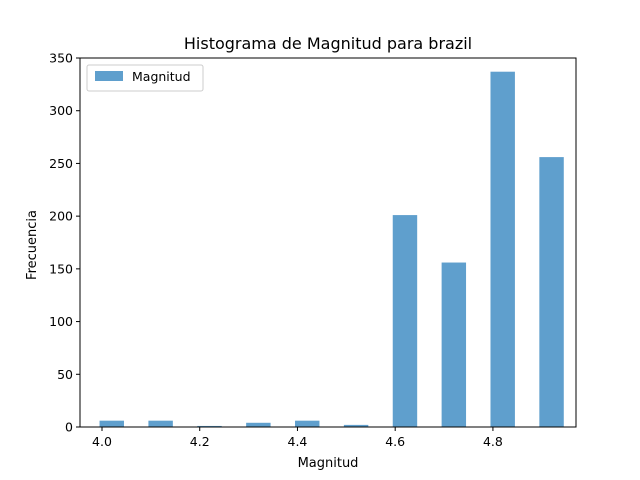 Image resolution: width=640 pixels, height=480 pixels. I want to click on x-axis-label: Magnitud, so click(328, 463).